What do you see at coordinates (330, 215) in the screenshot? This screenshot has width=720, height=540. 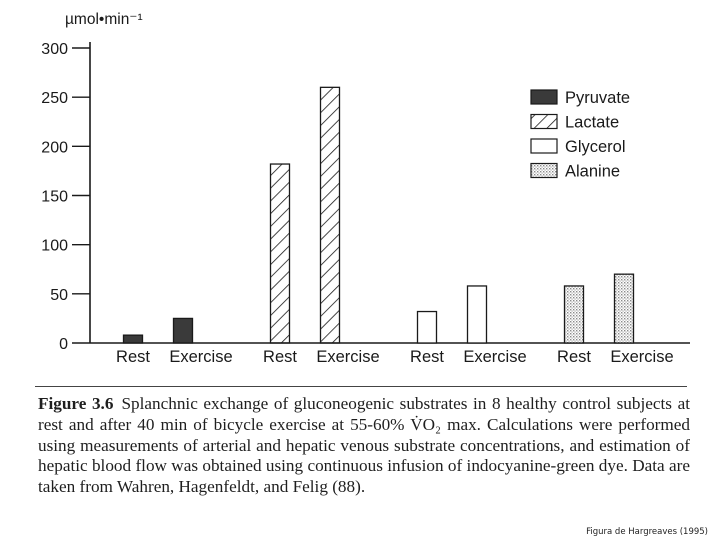 I see `bar-lactate-exercise` at bounding box center [330, 215].